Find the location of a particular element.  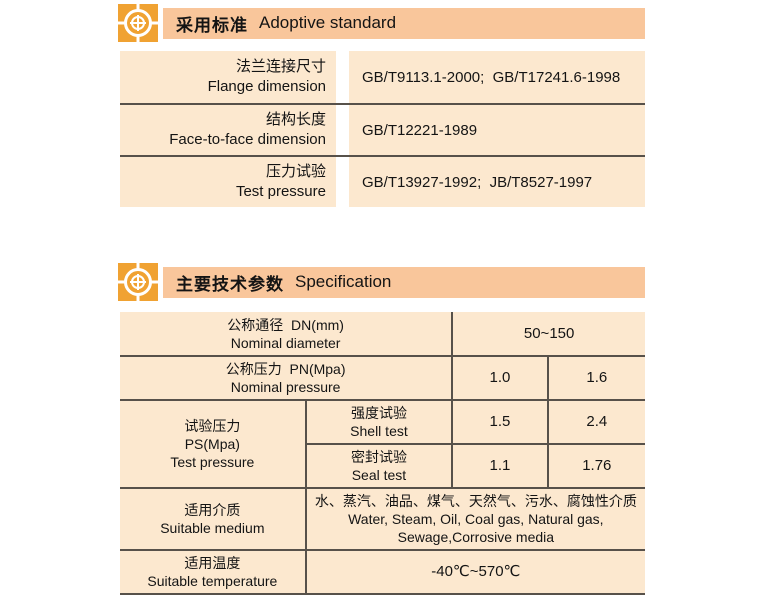

label-zh: 密封试验 is located at coordinates (378, 457).